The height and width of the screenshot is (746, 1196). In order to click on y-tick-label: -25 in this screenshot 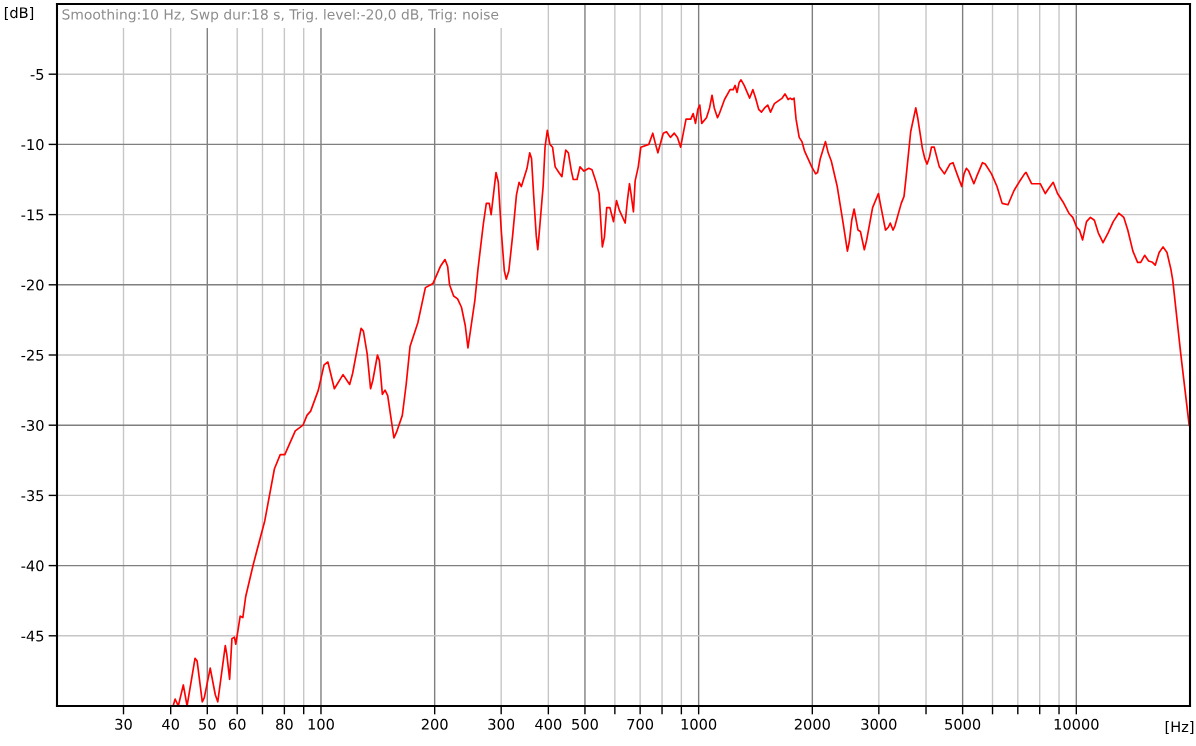, I will do `click(32, 355)`.